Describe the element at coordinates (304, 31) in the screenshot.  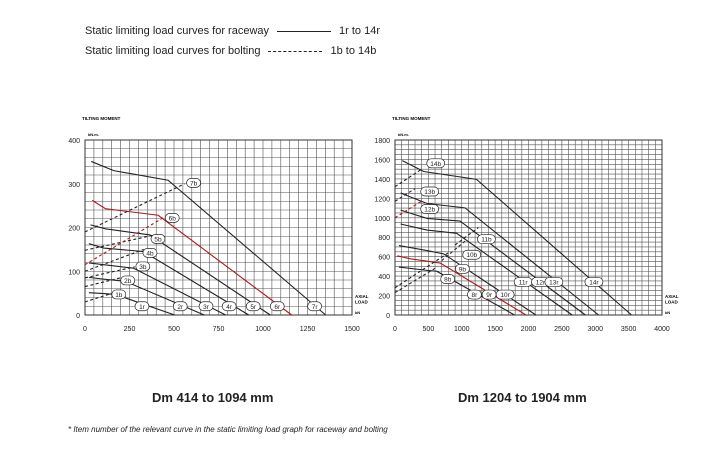
I see `solid-line-sample` at that location.